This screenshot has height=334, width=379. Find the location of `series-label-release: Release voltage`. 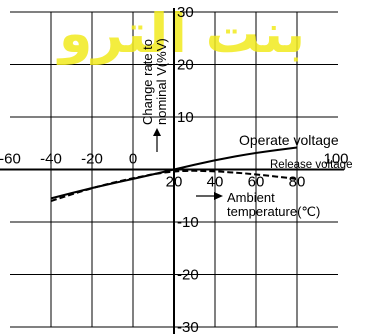

series-label-release: Release voltage is located at coordinates (311, 165).